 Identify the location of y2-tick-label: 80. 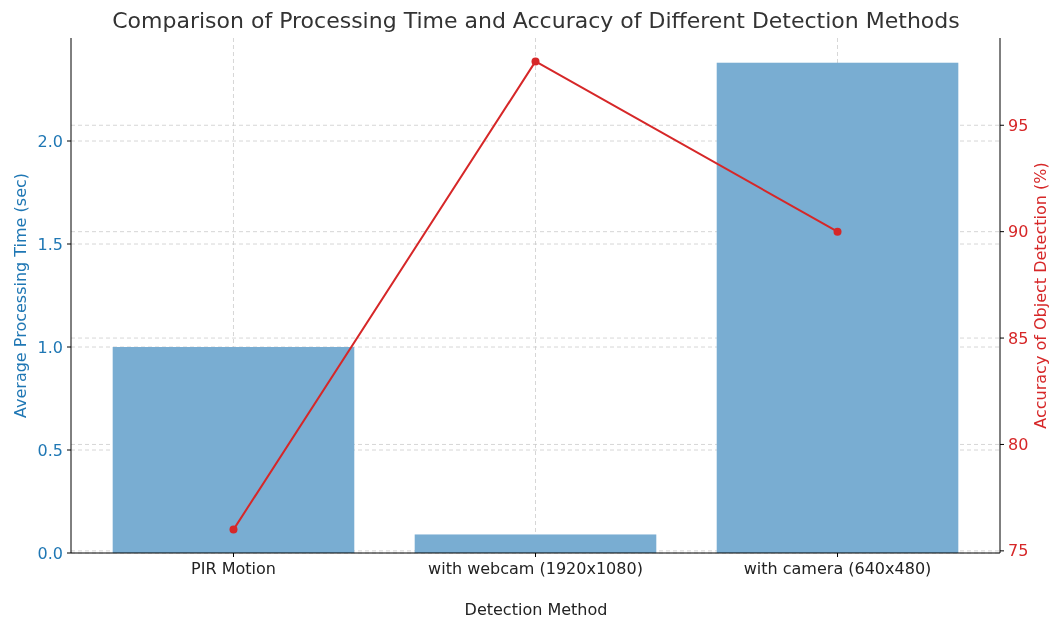
(1018, 445).